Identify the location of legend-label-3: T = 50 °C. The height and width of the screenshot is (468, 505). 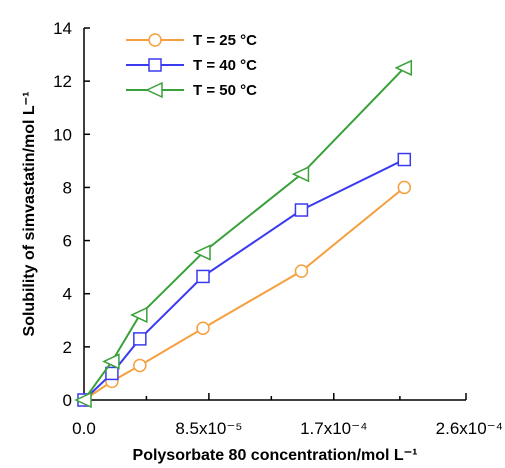
(225, 90).